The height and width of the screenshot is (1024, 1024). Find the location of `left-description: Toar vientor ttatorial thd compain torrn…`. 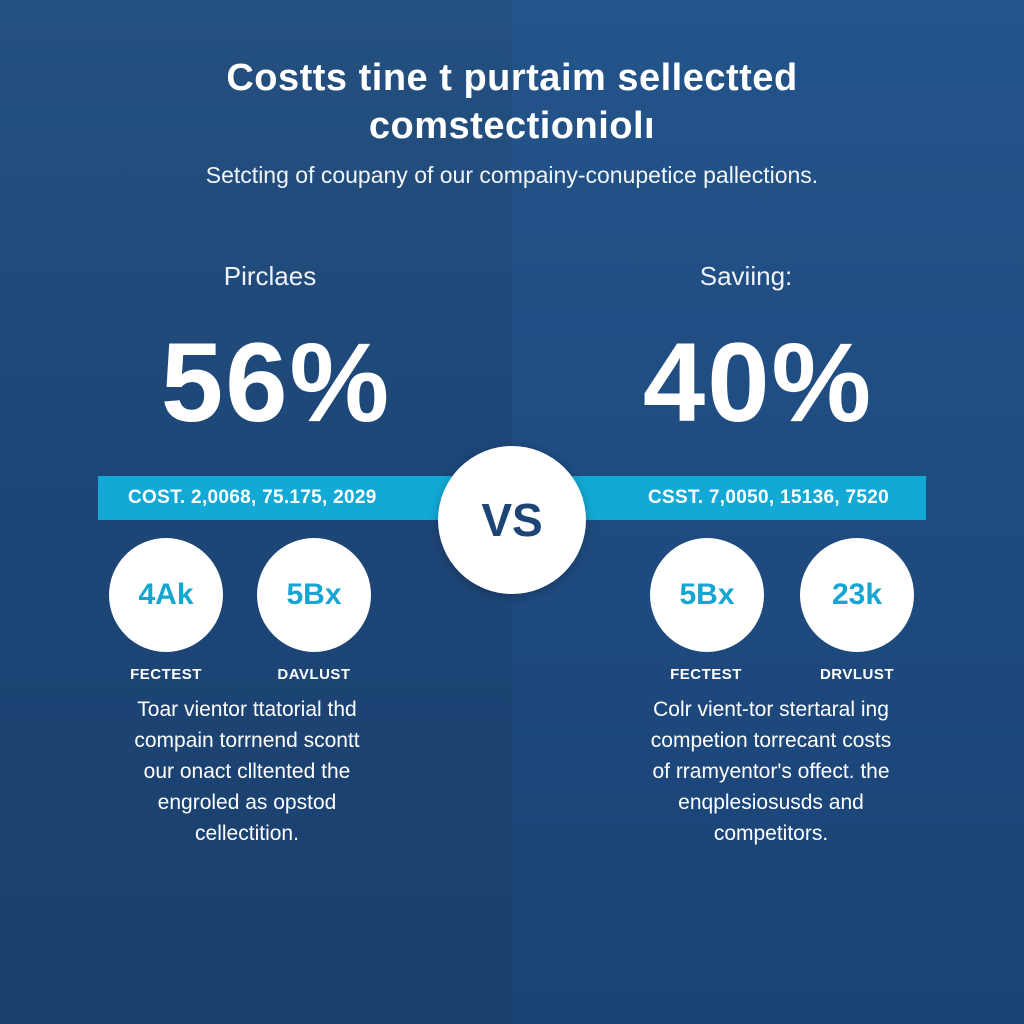

left-description: Toar vientor ttatorial thd compain torrn… is located at coordinates (247, 771).